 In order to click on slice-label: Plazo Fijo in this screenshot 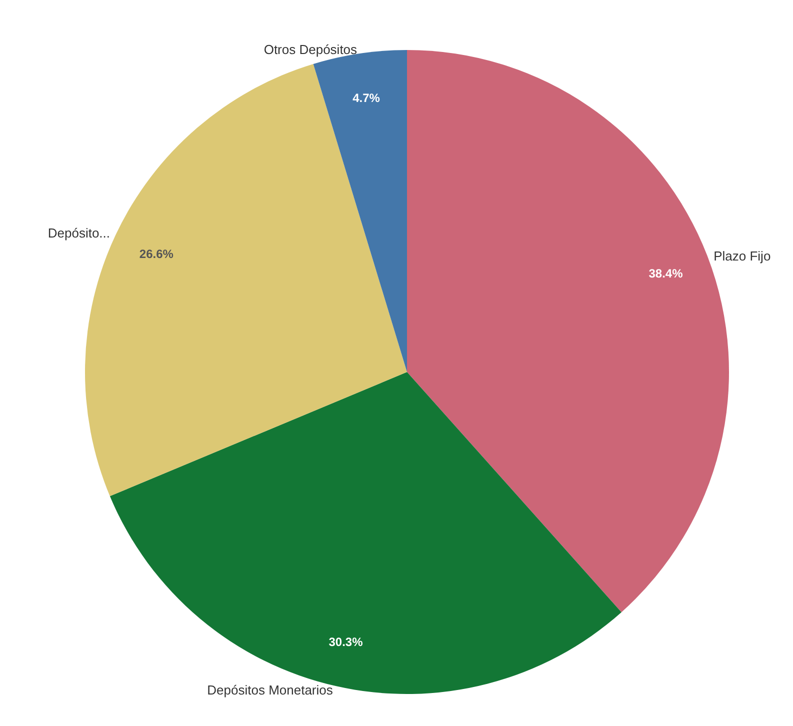, I will do `click(742, 256)`.